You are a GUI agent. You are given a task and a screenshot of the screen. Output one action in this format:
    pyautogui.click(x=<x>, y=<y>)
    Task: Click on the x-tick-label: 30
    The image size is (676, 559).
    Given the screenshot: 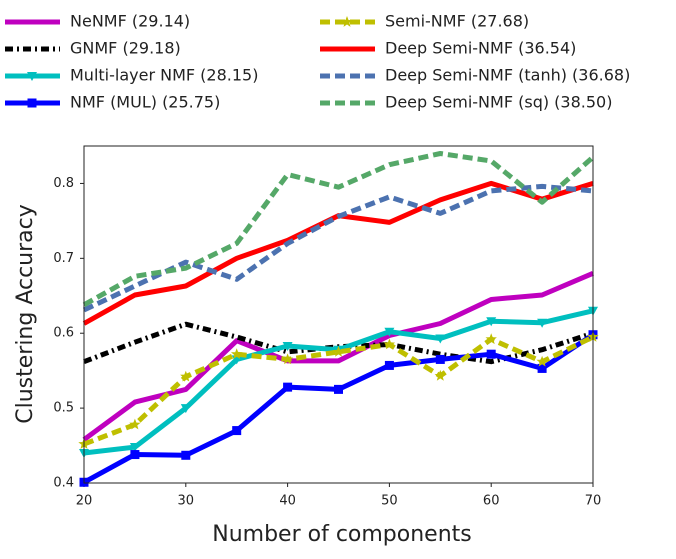 What is the action you would take?
    pyautogui.click(x=186, y=501)
    